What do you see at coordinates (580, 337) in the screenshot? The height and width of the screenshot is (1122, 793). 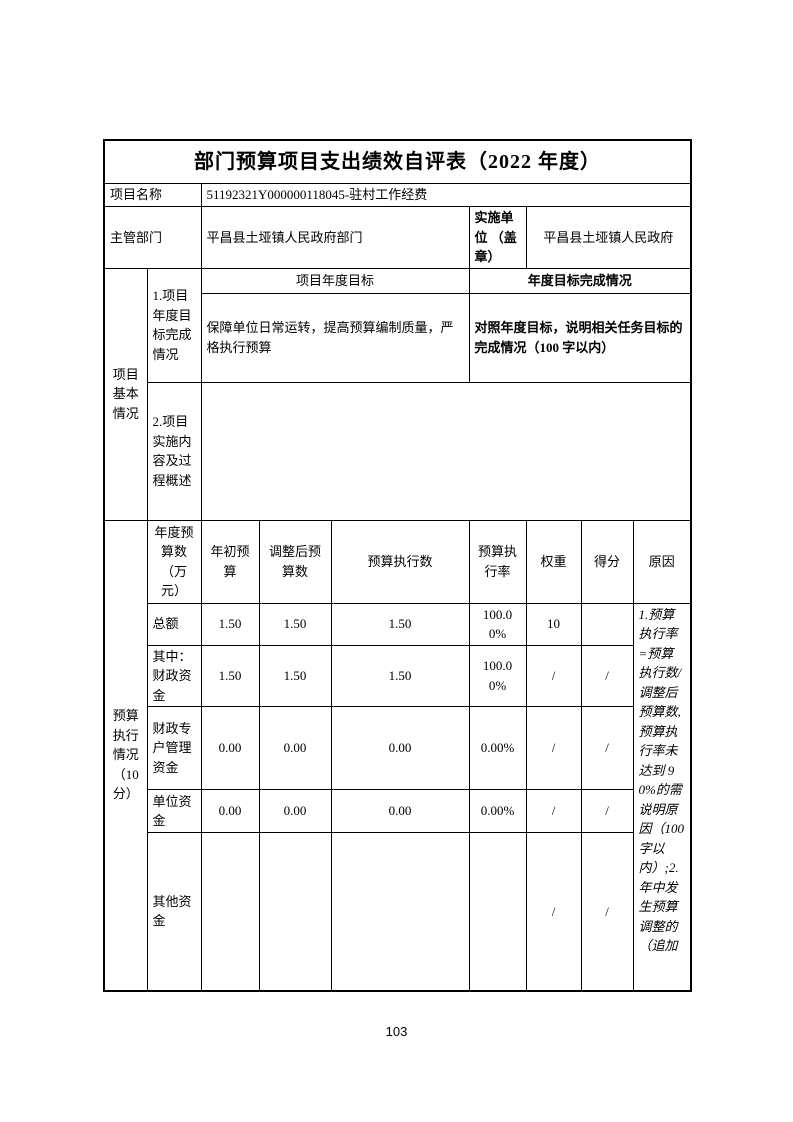 I see `goal-completion-text: 对照年度目标，说明相关任务目标的完成情况（100 字以内）` at bounding box center [580, 337].